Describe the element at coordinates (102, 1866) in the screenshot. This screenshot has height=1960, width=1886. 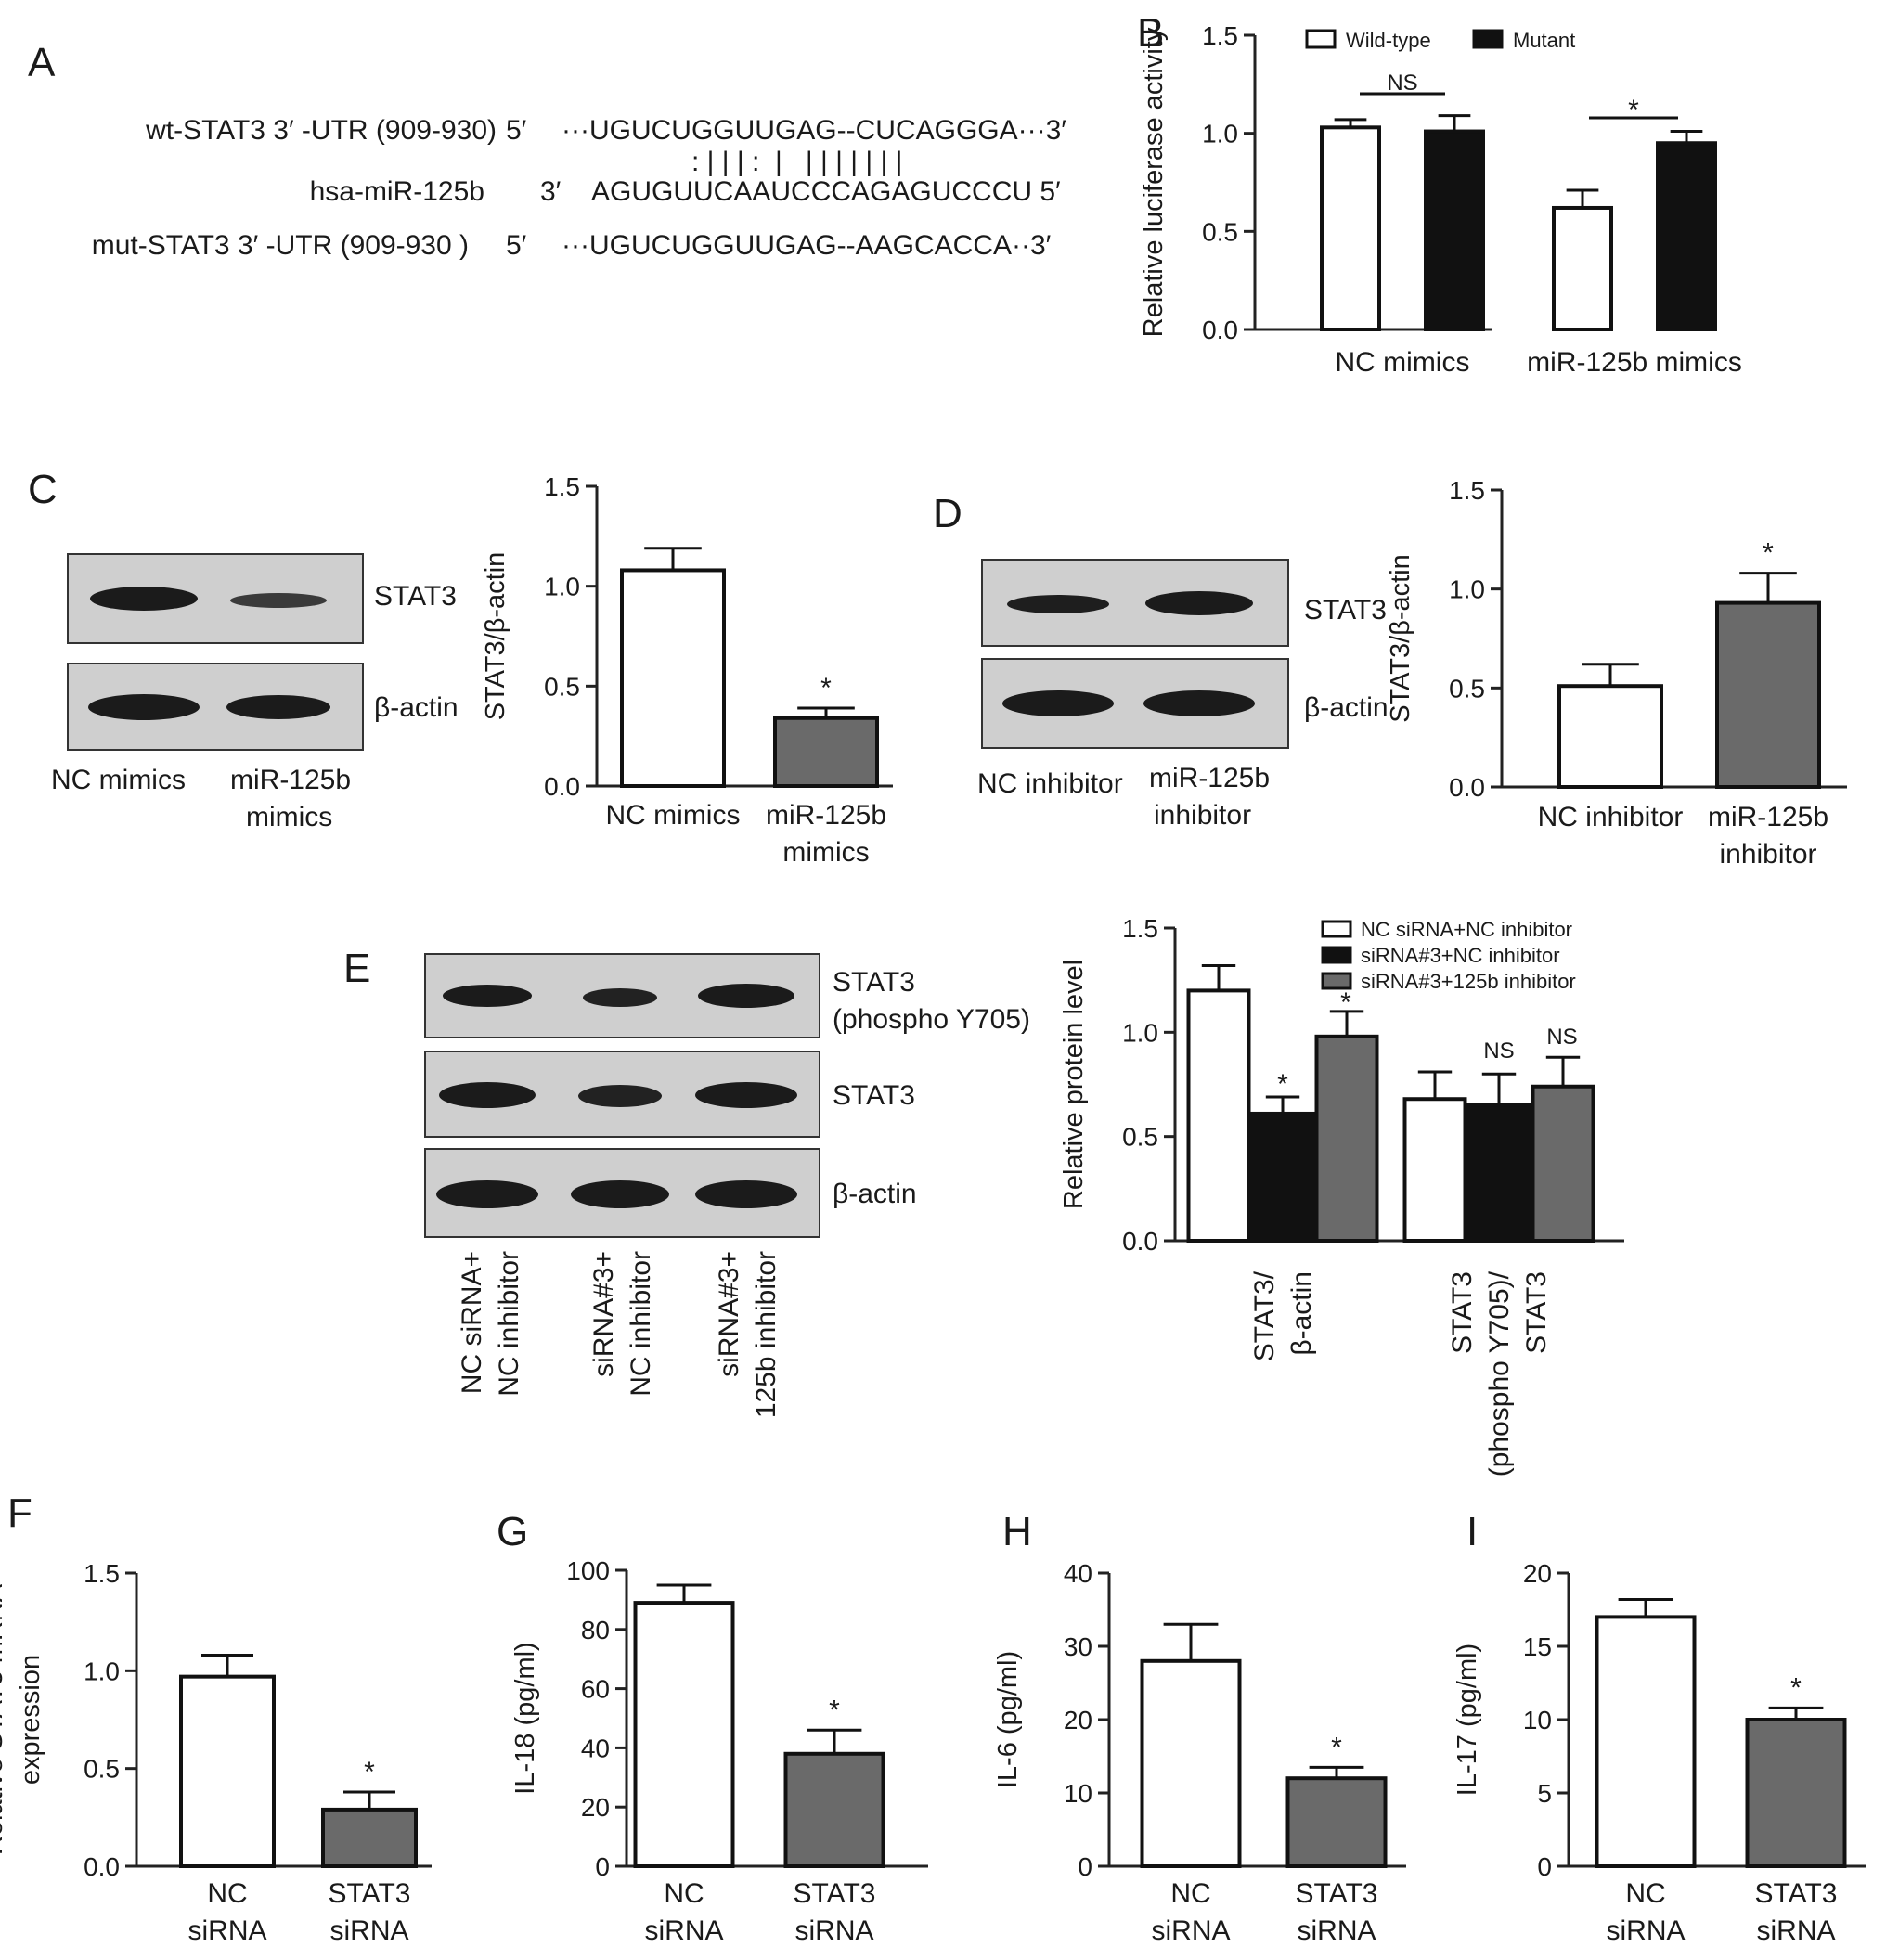
I see `f-ytick-label: 0.0` at that location.